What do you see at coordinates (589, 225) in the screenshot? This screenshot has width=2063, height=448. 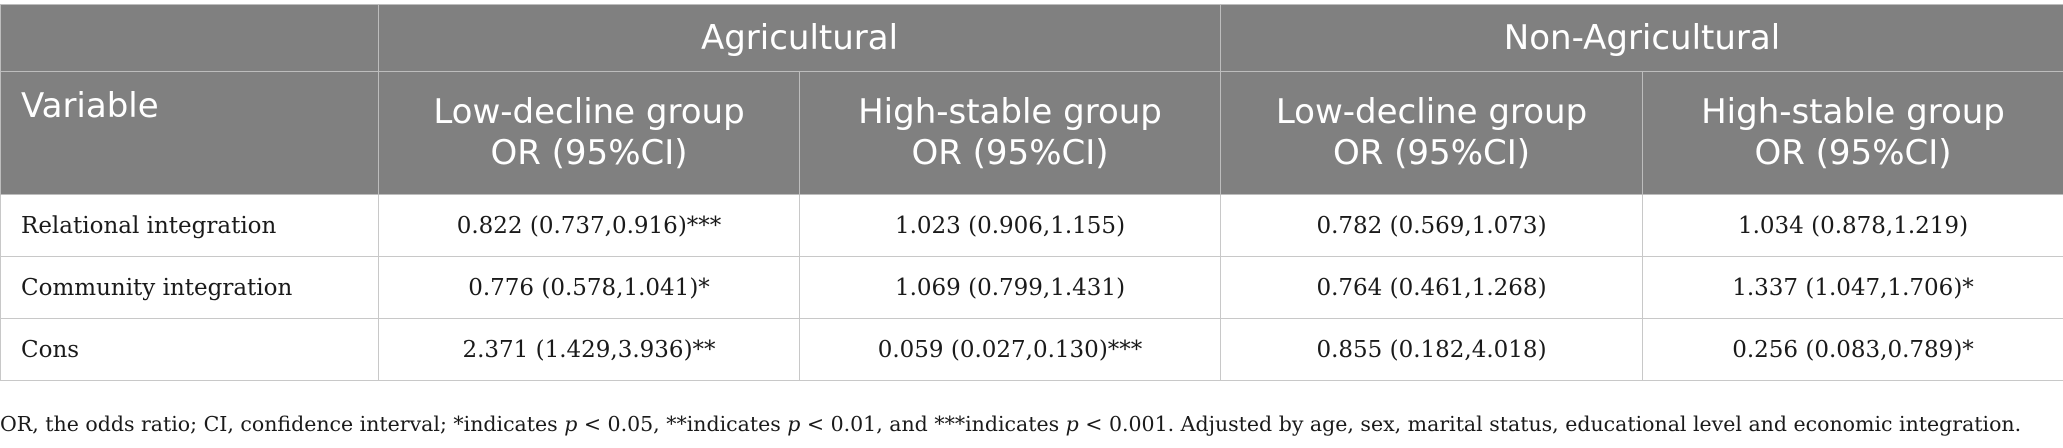 I see `value-cell: 0.822 (0.737,0.916)***` at bounding box center [589, 225].